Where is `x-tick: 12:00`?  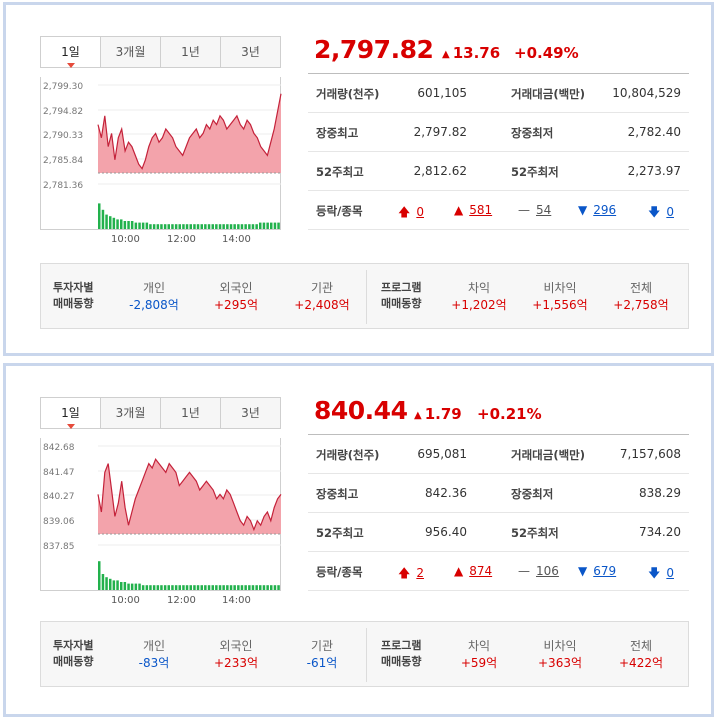
x-tick: 12:00 is located at coordinates (181, 600).